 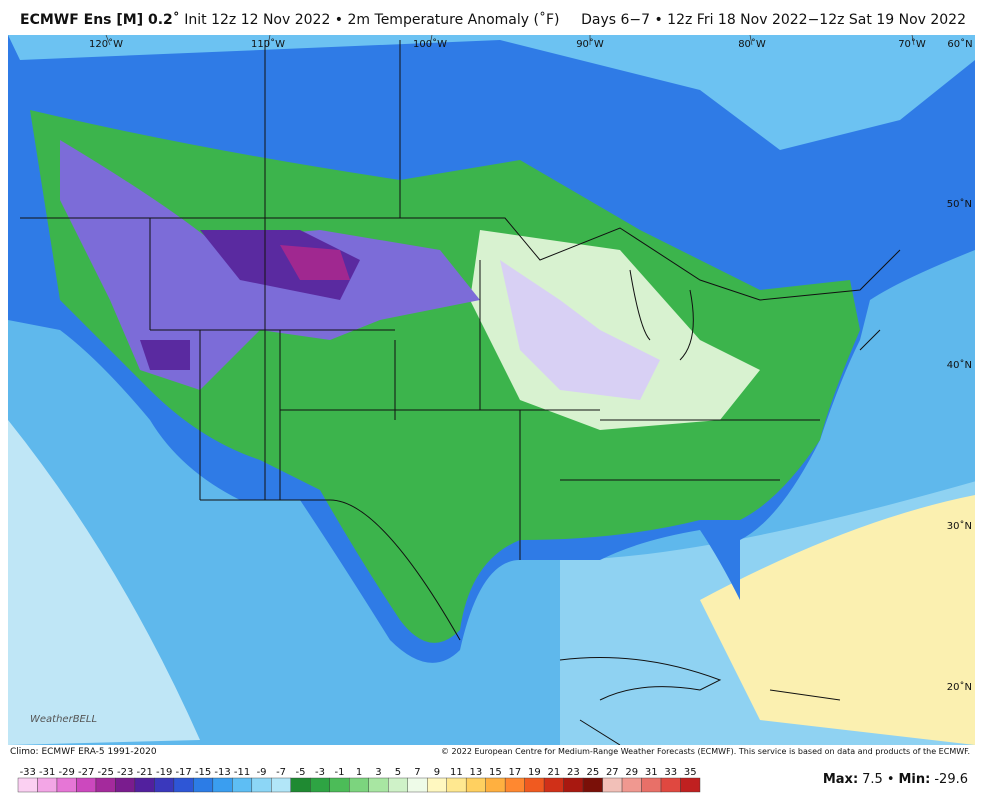 What do you see at coordinates (183, 772) in the screenshot?
I see `colorbar-label: -17` at bounding box center [183, 772].